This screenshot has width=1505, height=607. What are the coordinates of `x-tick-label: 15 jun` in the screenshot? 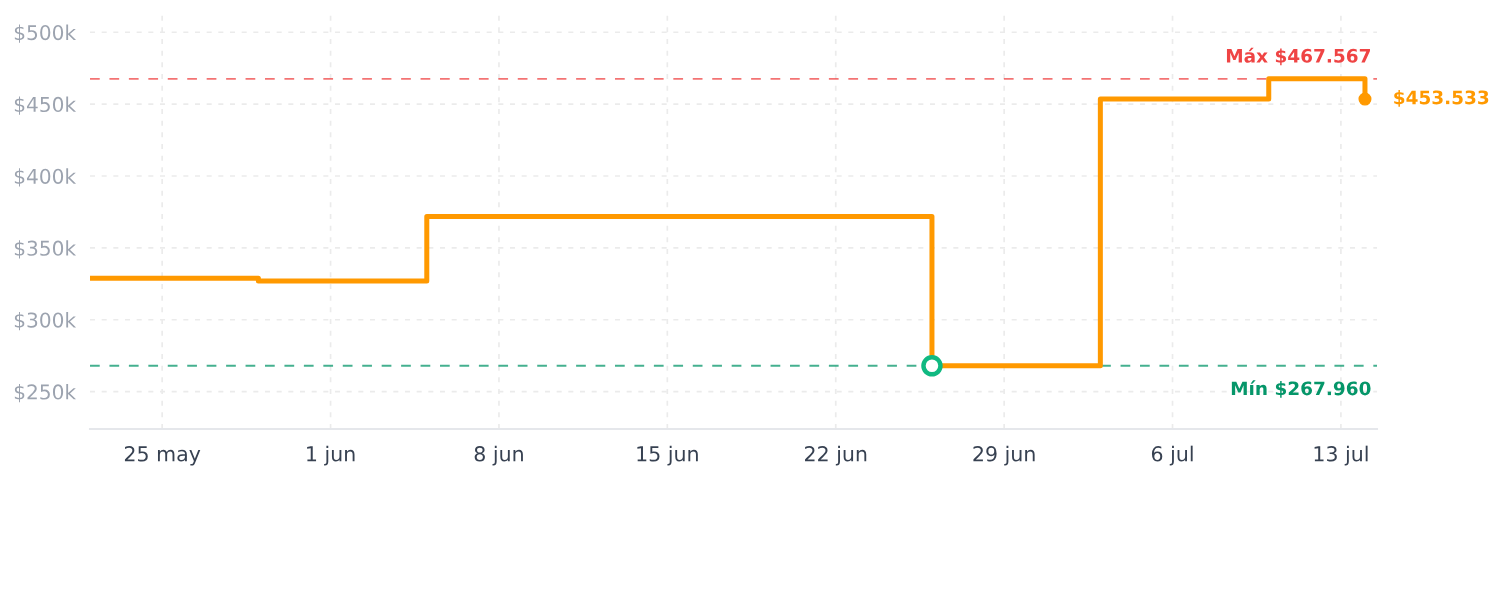 It's located at (667, 455).